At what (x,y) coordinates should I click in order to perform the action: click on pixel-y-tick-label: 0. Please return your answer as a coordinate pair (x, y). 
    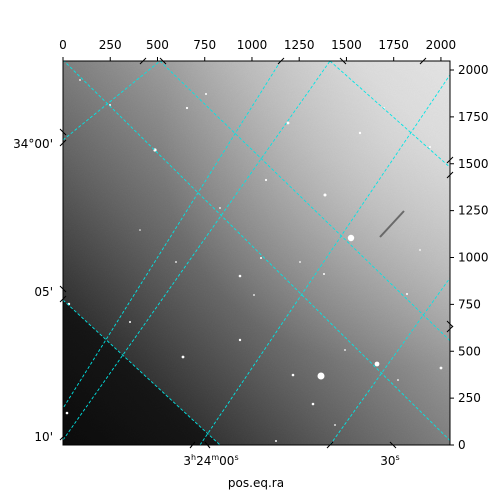
    Looking at the image, I should click on (462, 445).